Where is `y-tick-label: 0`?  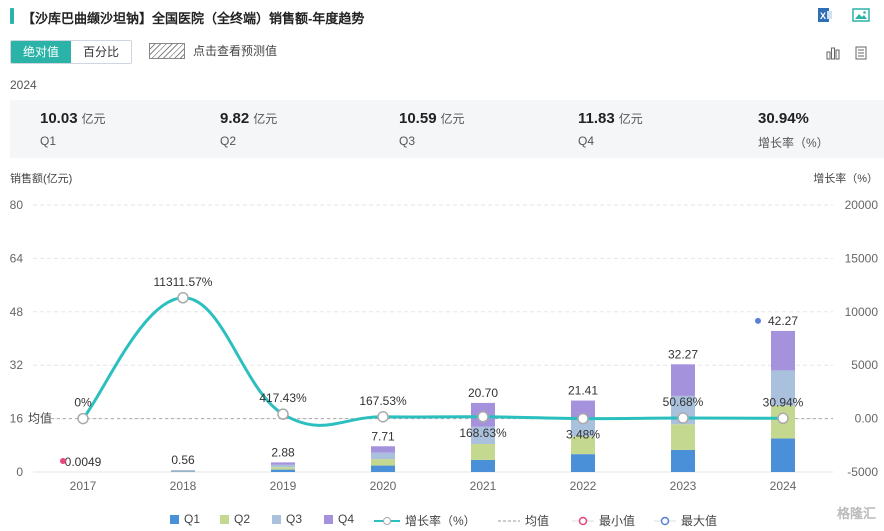 y-tick-label: 0 is located at coordinates (19, 472).